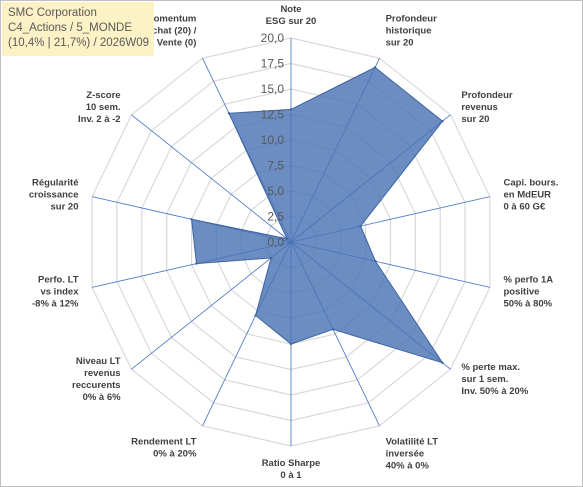  What do you see at coordinates (490, 367) in the screenshot?
I see `axis-label-line: % perte max.` at bounding box center [490, 367].